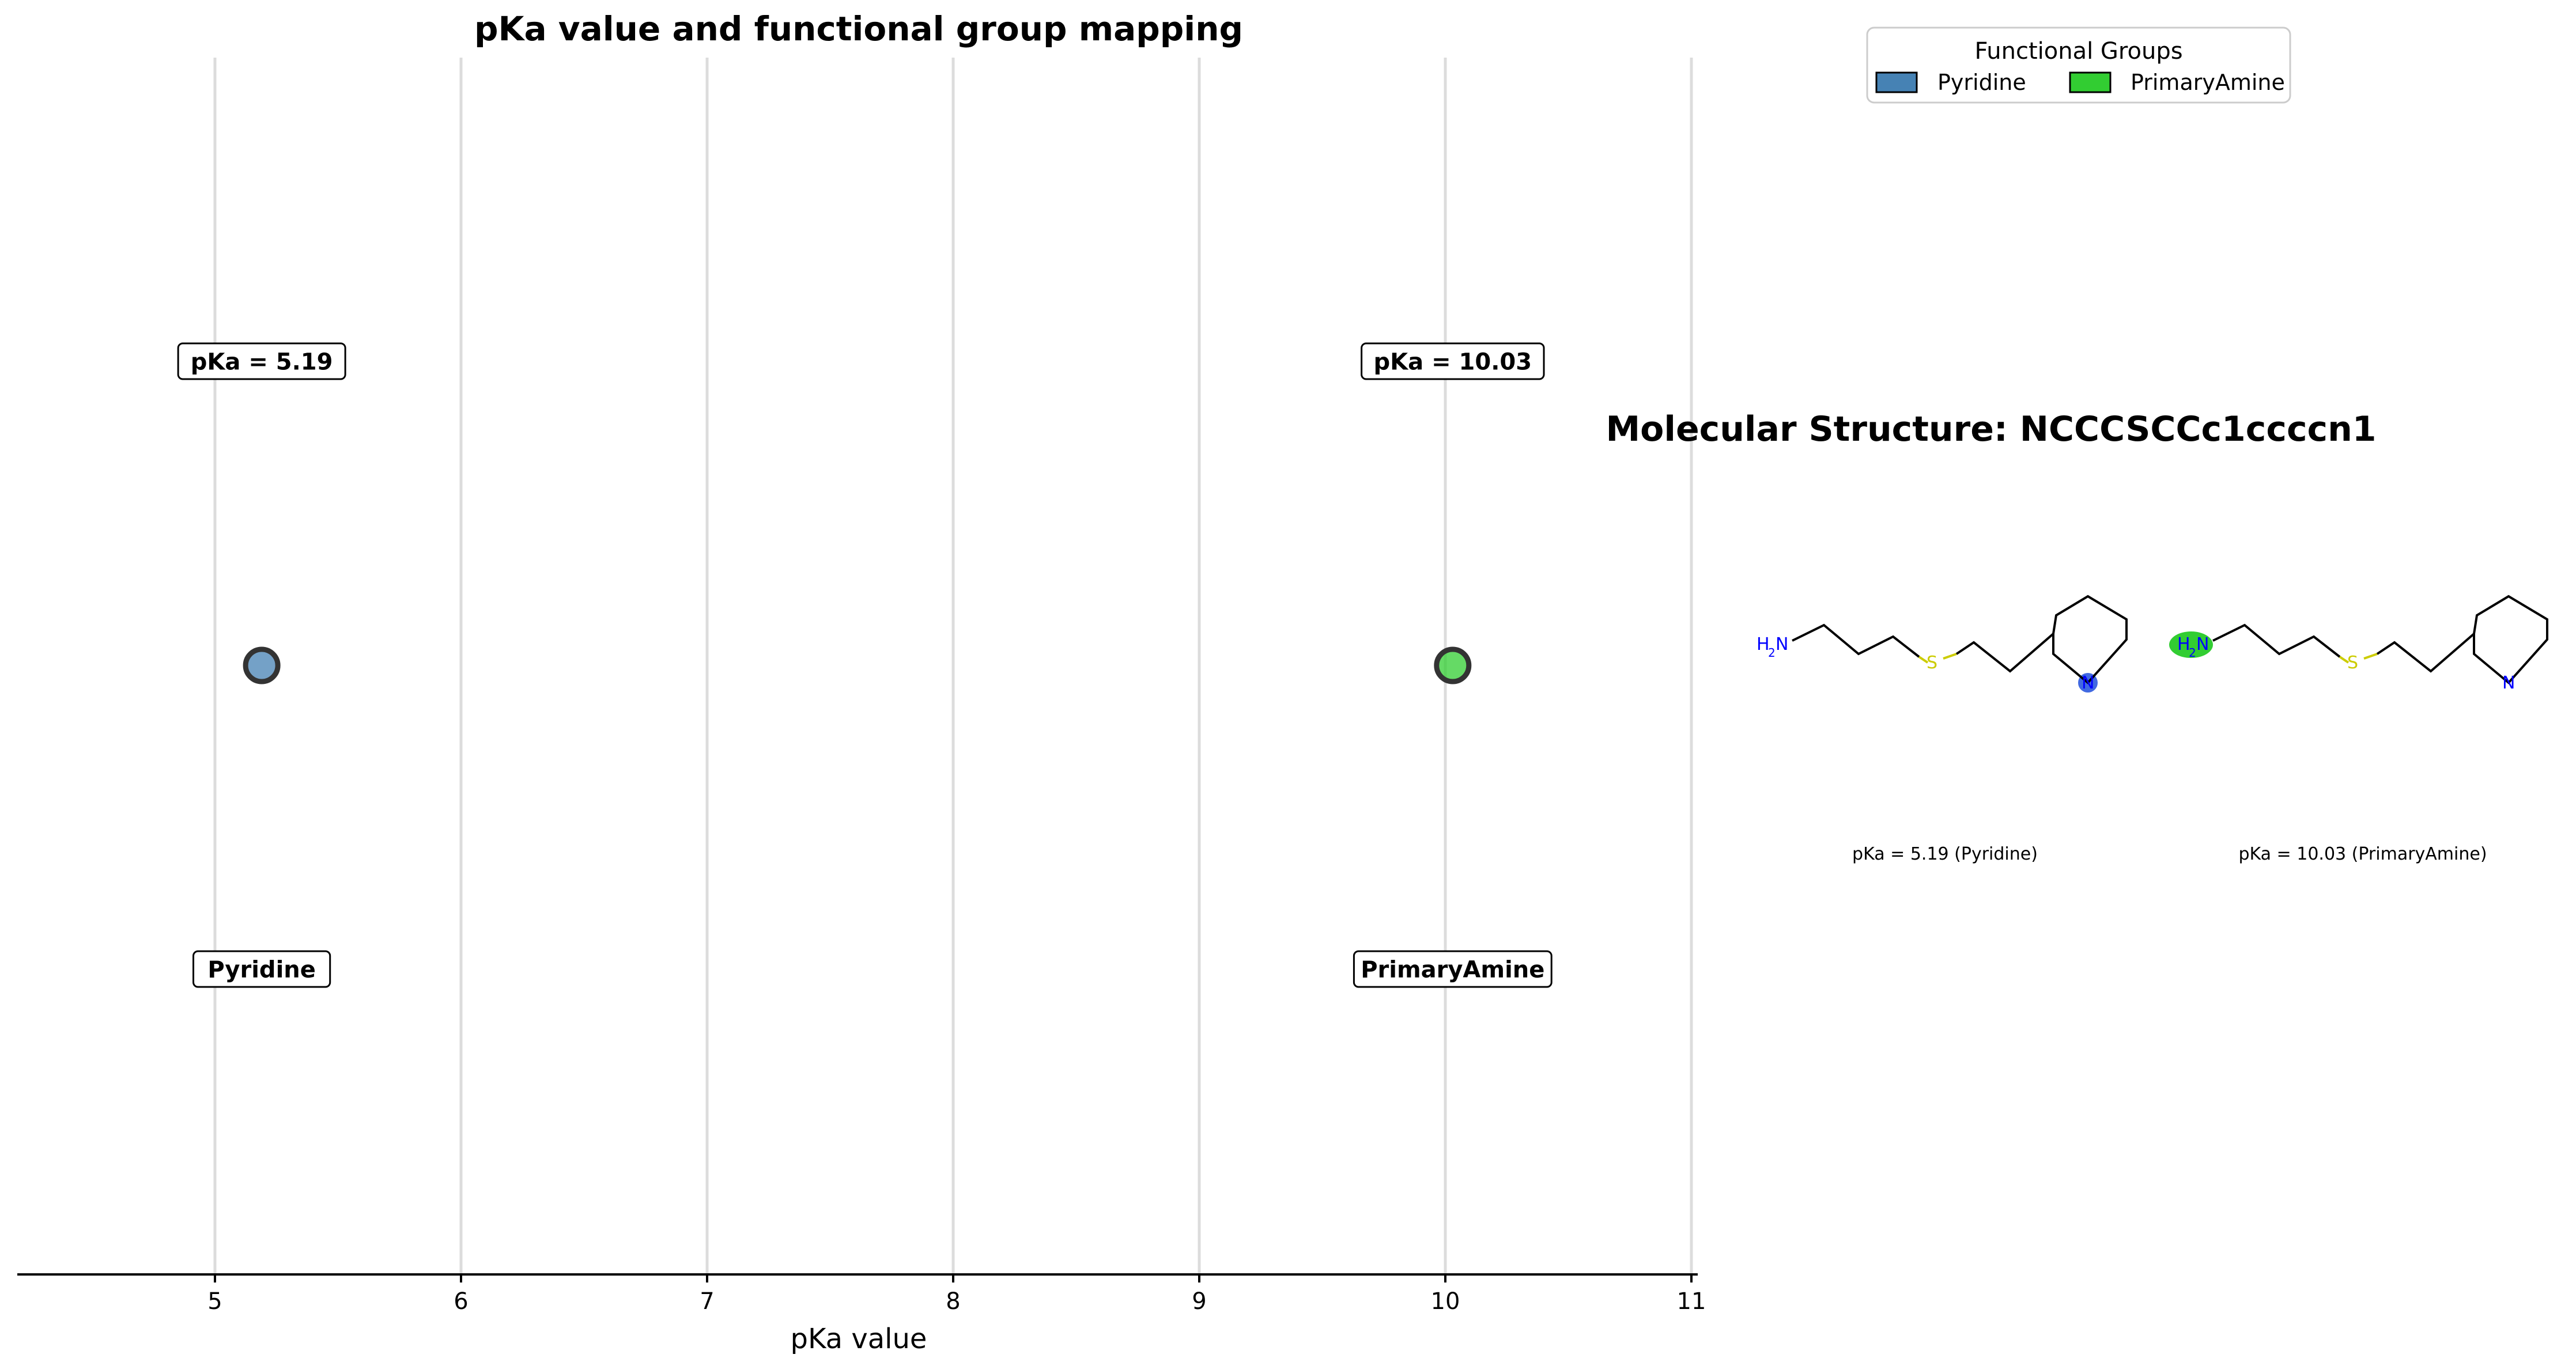 Image resolution: width=2576 pixels, height=1362 pixels. What do you see at coordinates (2508, 683) in the screenshot?
I see `pyridine-n-label-2: N` at bounding box center [2508, 683].